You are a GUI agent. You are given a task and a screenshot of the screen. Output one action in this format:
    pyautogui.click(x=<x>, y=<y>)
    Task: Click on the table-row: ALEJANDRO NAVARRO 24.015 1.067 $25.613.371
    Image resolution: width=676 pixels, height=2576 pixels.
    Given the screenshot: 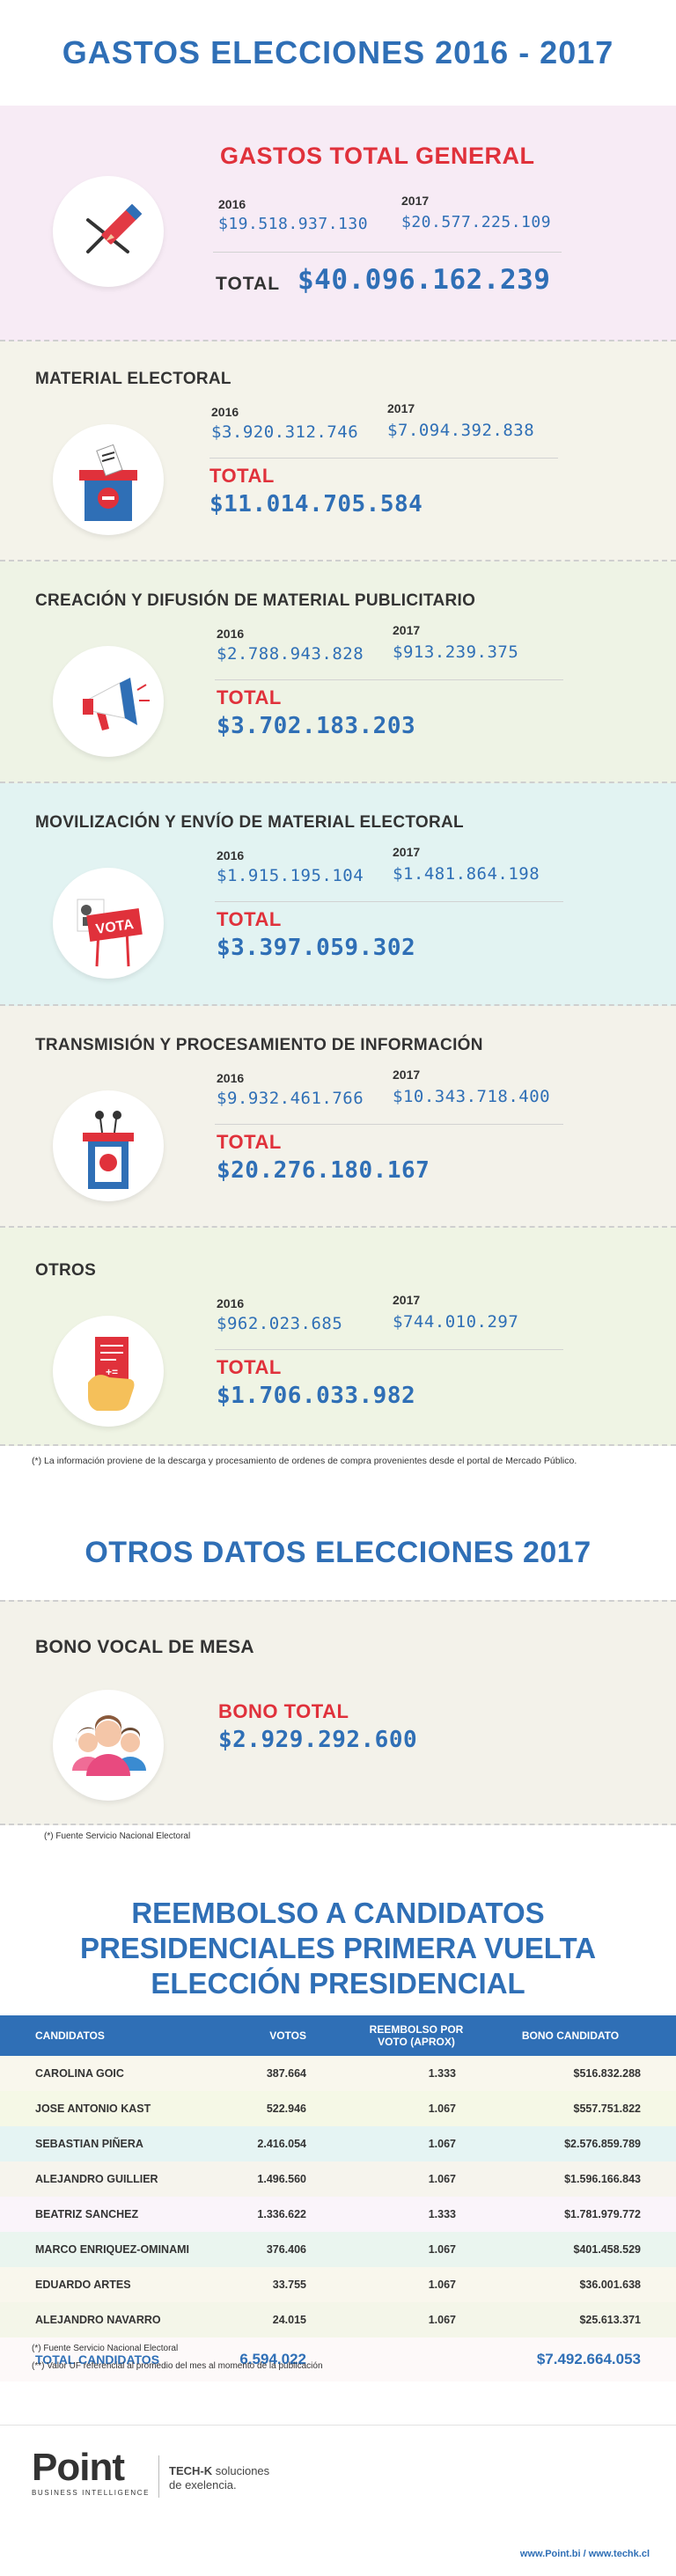 What is the action you would take?
    pyautogui.click(x=338, y=2319)
    